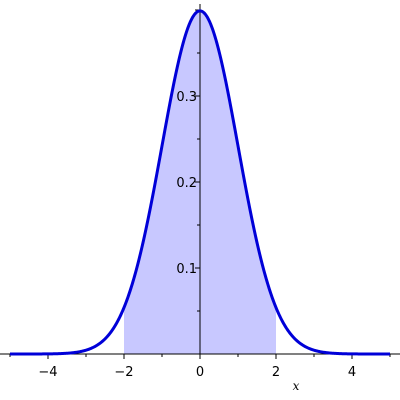 Image resolution: width=400 pixels, height=400 pixels. I want to click on x-tick-label: −4, so click(47, 372).